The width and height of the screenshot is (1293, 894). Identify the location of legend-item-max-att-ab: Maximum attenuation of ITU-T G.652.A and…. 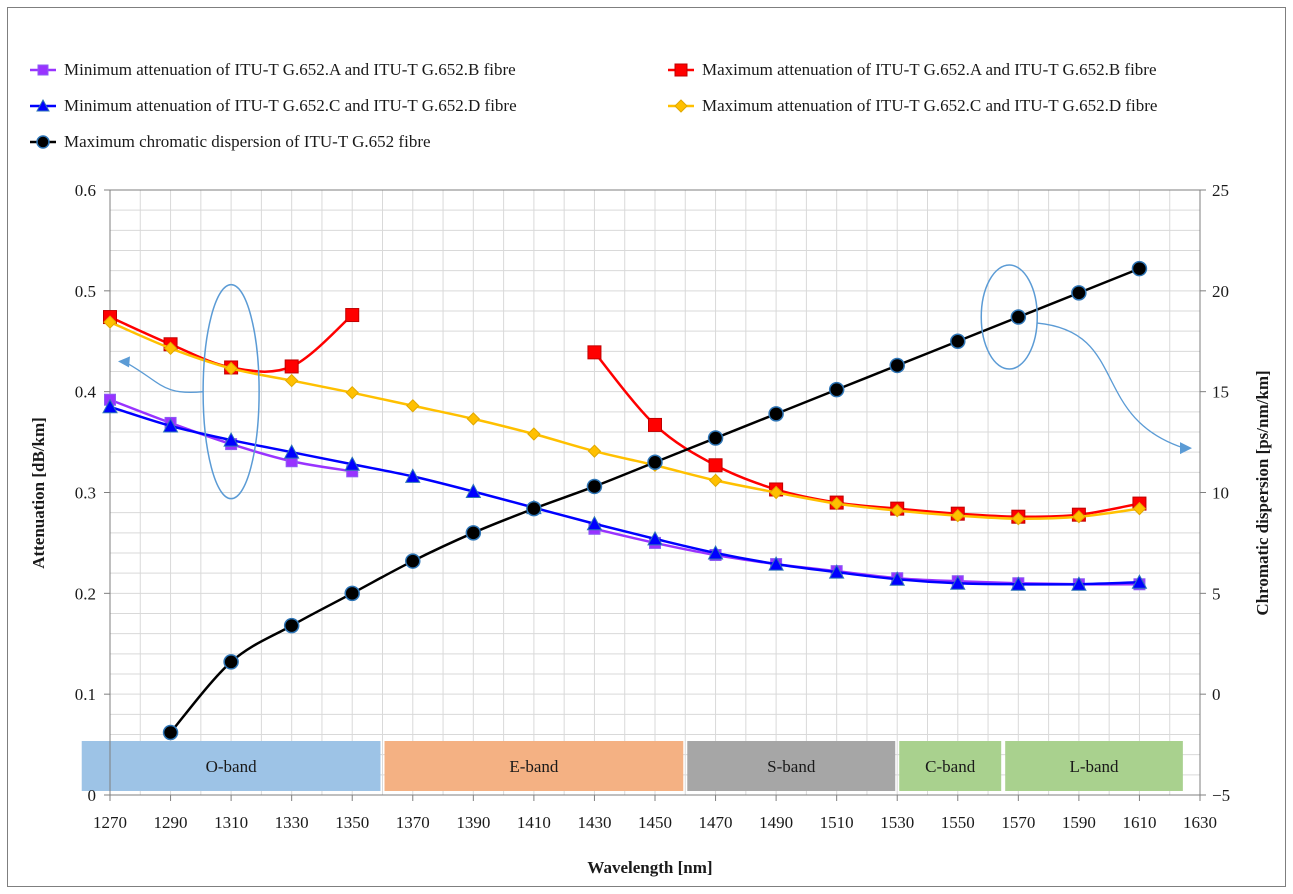
(911, 70).